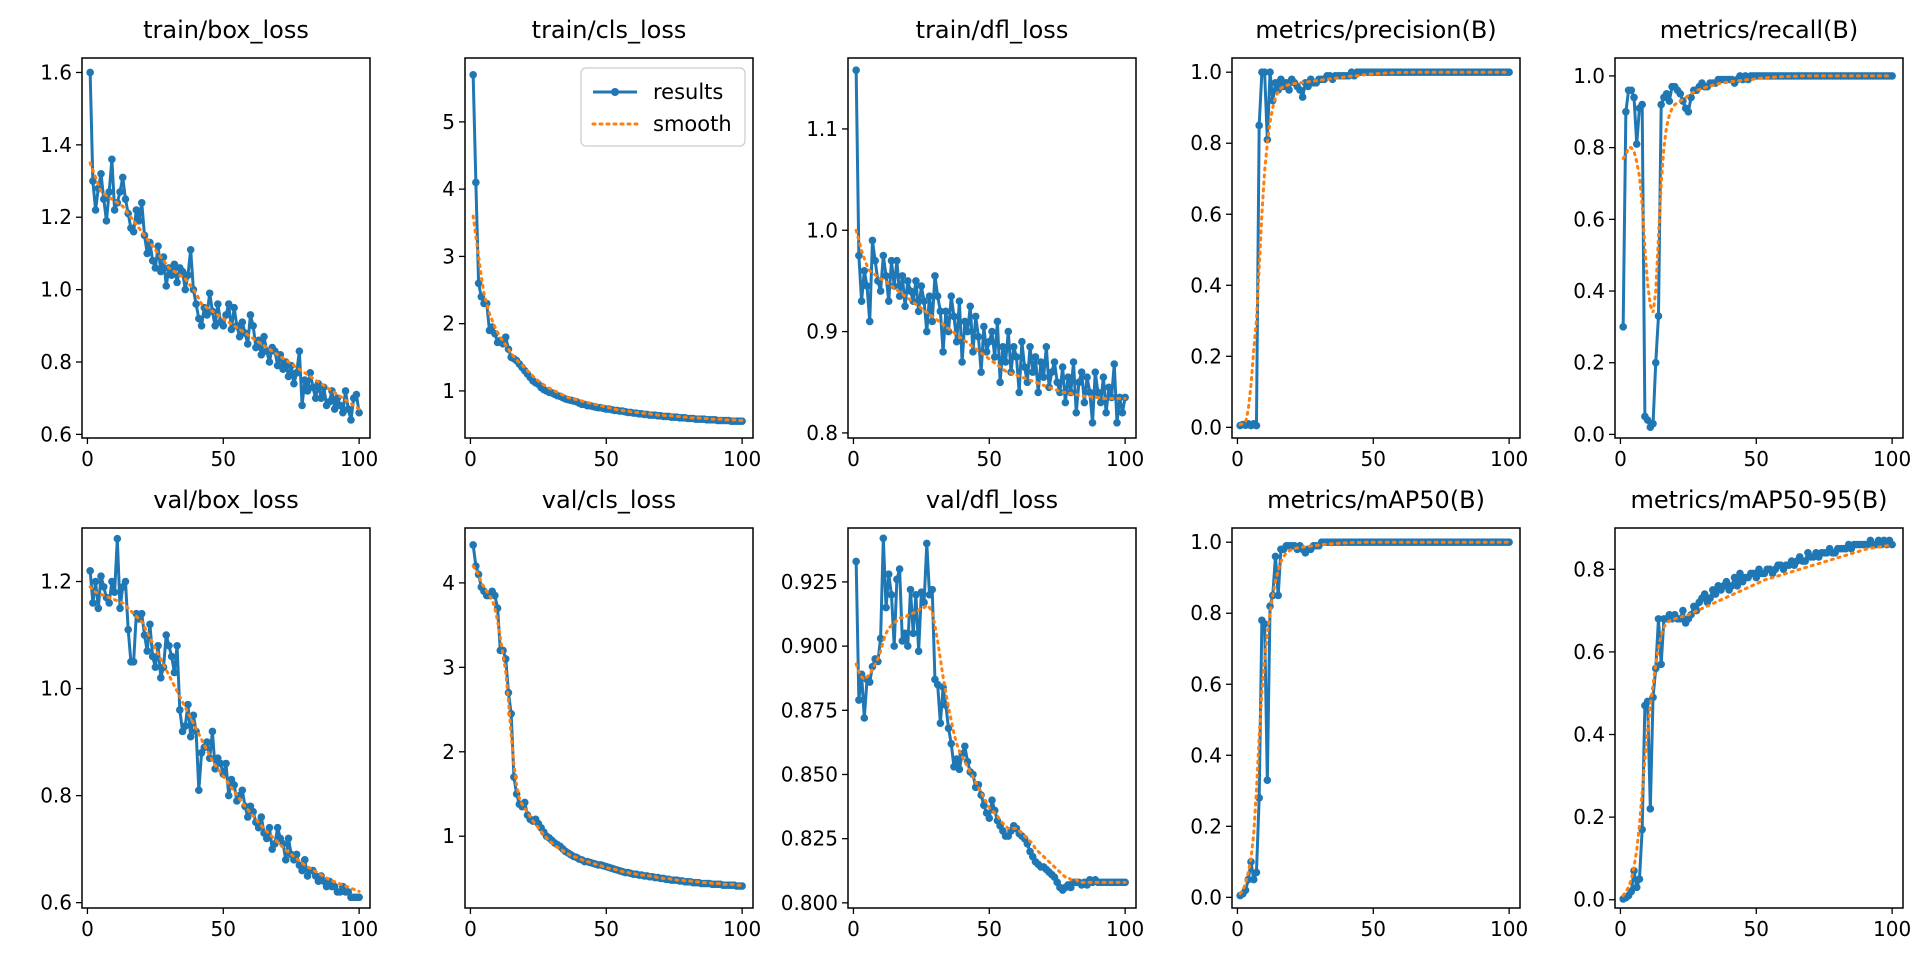 The width and height of the screenshot is (1920, 960). I want to click on panel-title: train/cls_loss, so click(609, 30).